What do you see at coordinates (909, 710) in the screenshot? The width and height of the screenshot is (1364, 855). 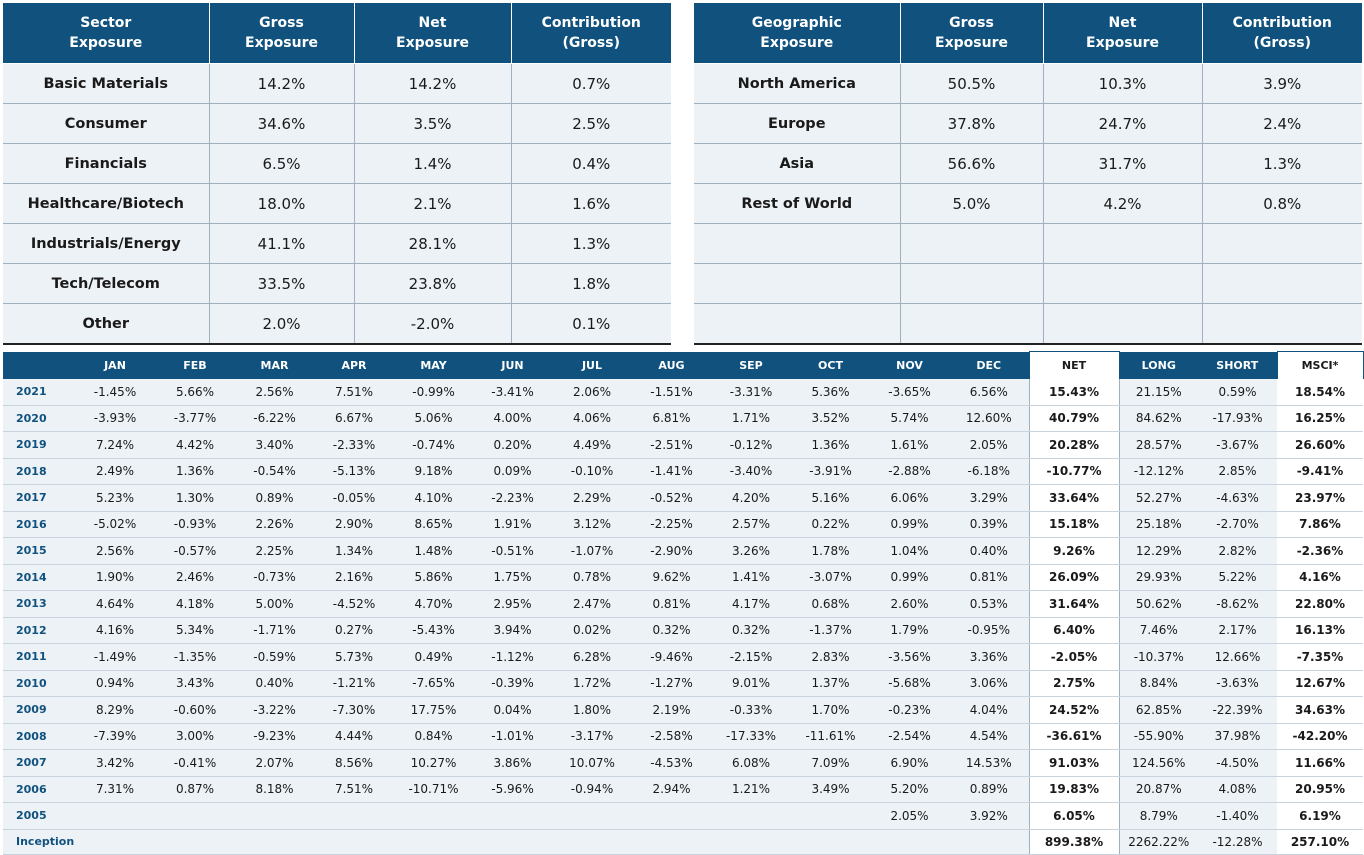 I see `month-return-cell: -0.23%` at bounding box center [909, 710].